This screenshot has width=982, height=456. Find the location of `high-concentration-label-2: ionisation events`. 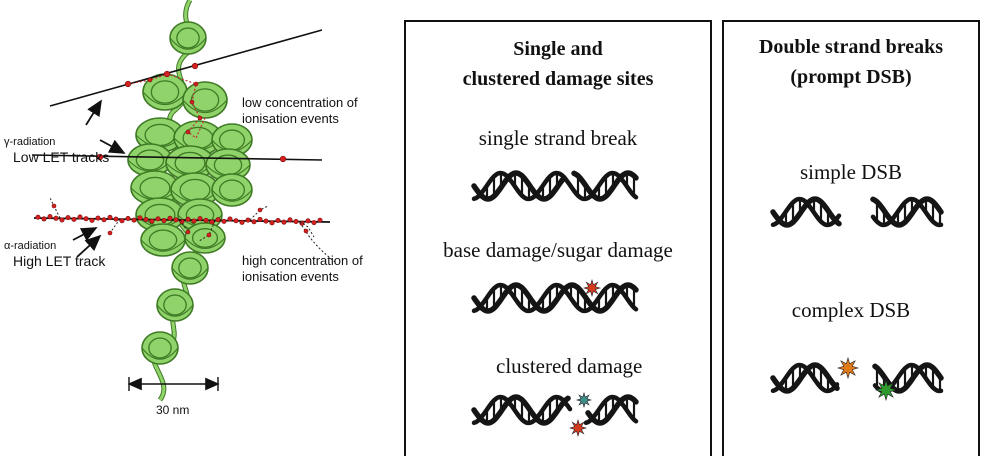

high-concentration-label-2: ionisation events is located at coordinates (290, 276).